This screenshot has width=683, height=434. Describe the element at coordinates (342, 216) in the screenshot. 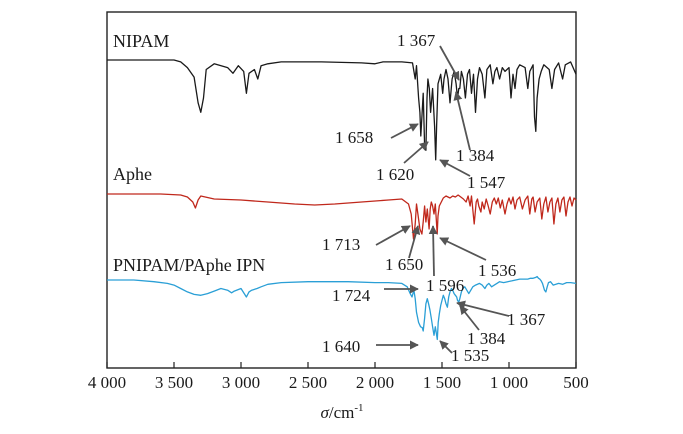

I see `spectrum-line-aphe` at that location.